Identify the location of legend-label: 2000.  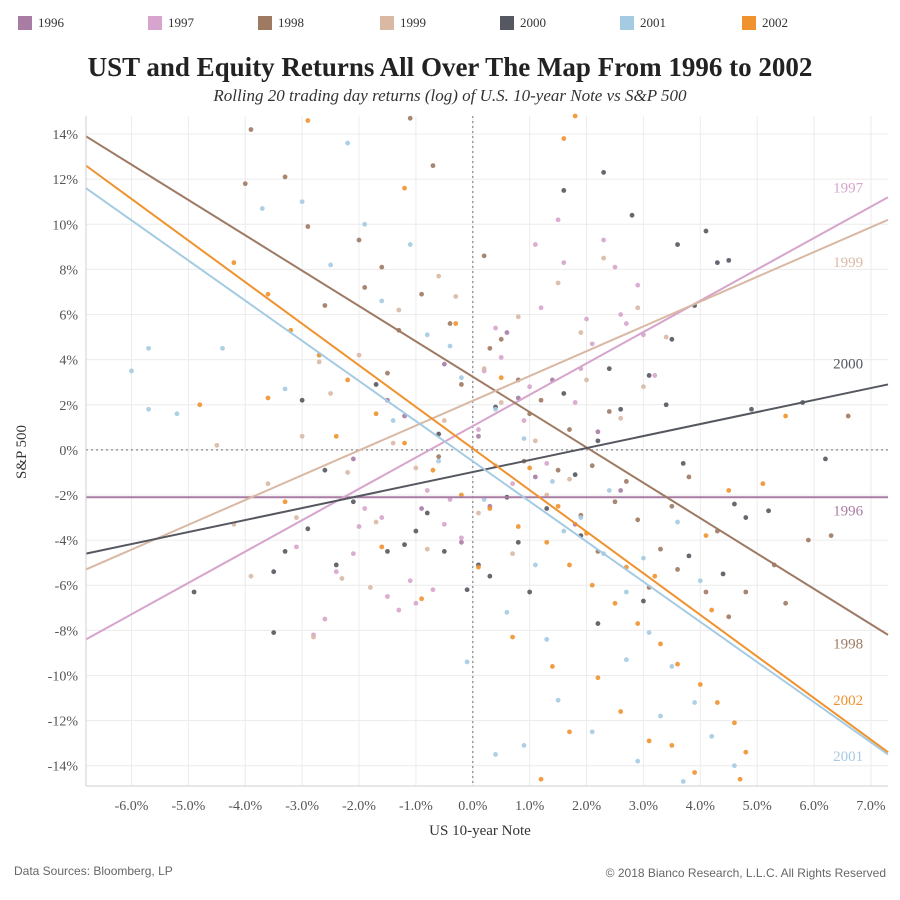
(533, 22).